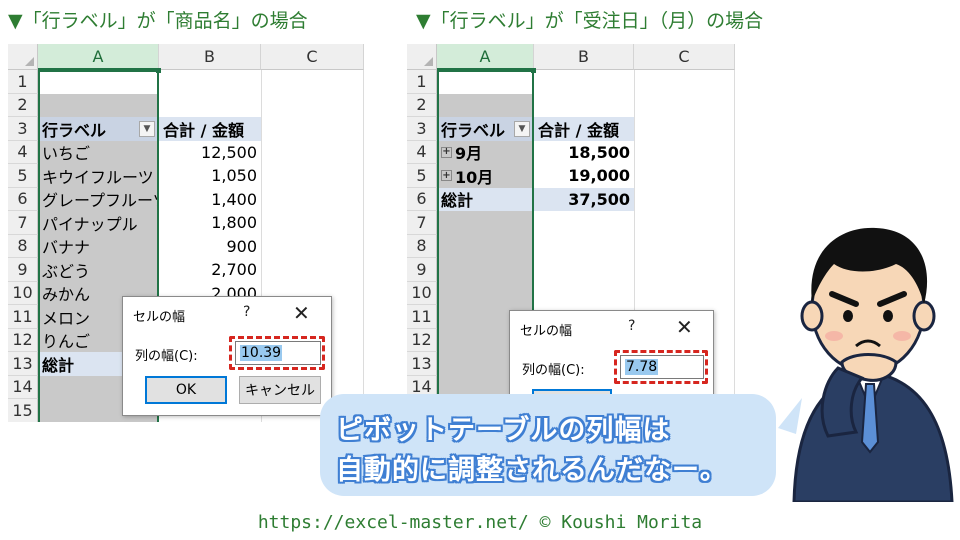  Describe the element at coordinates (485, 71) in the screenshot. I see `selection-top` at that location.